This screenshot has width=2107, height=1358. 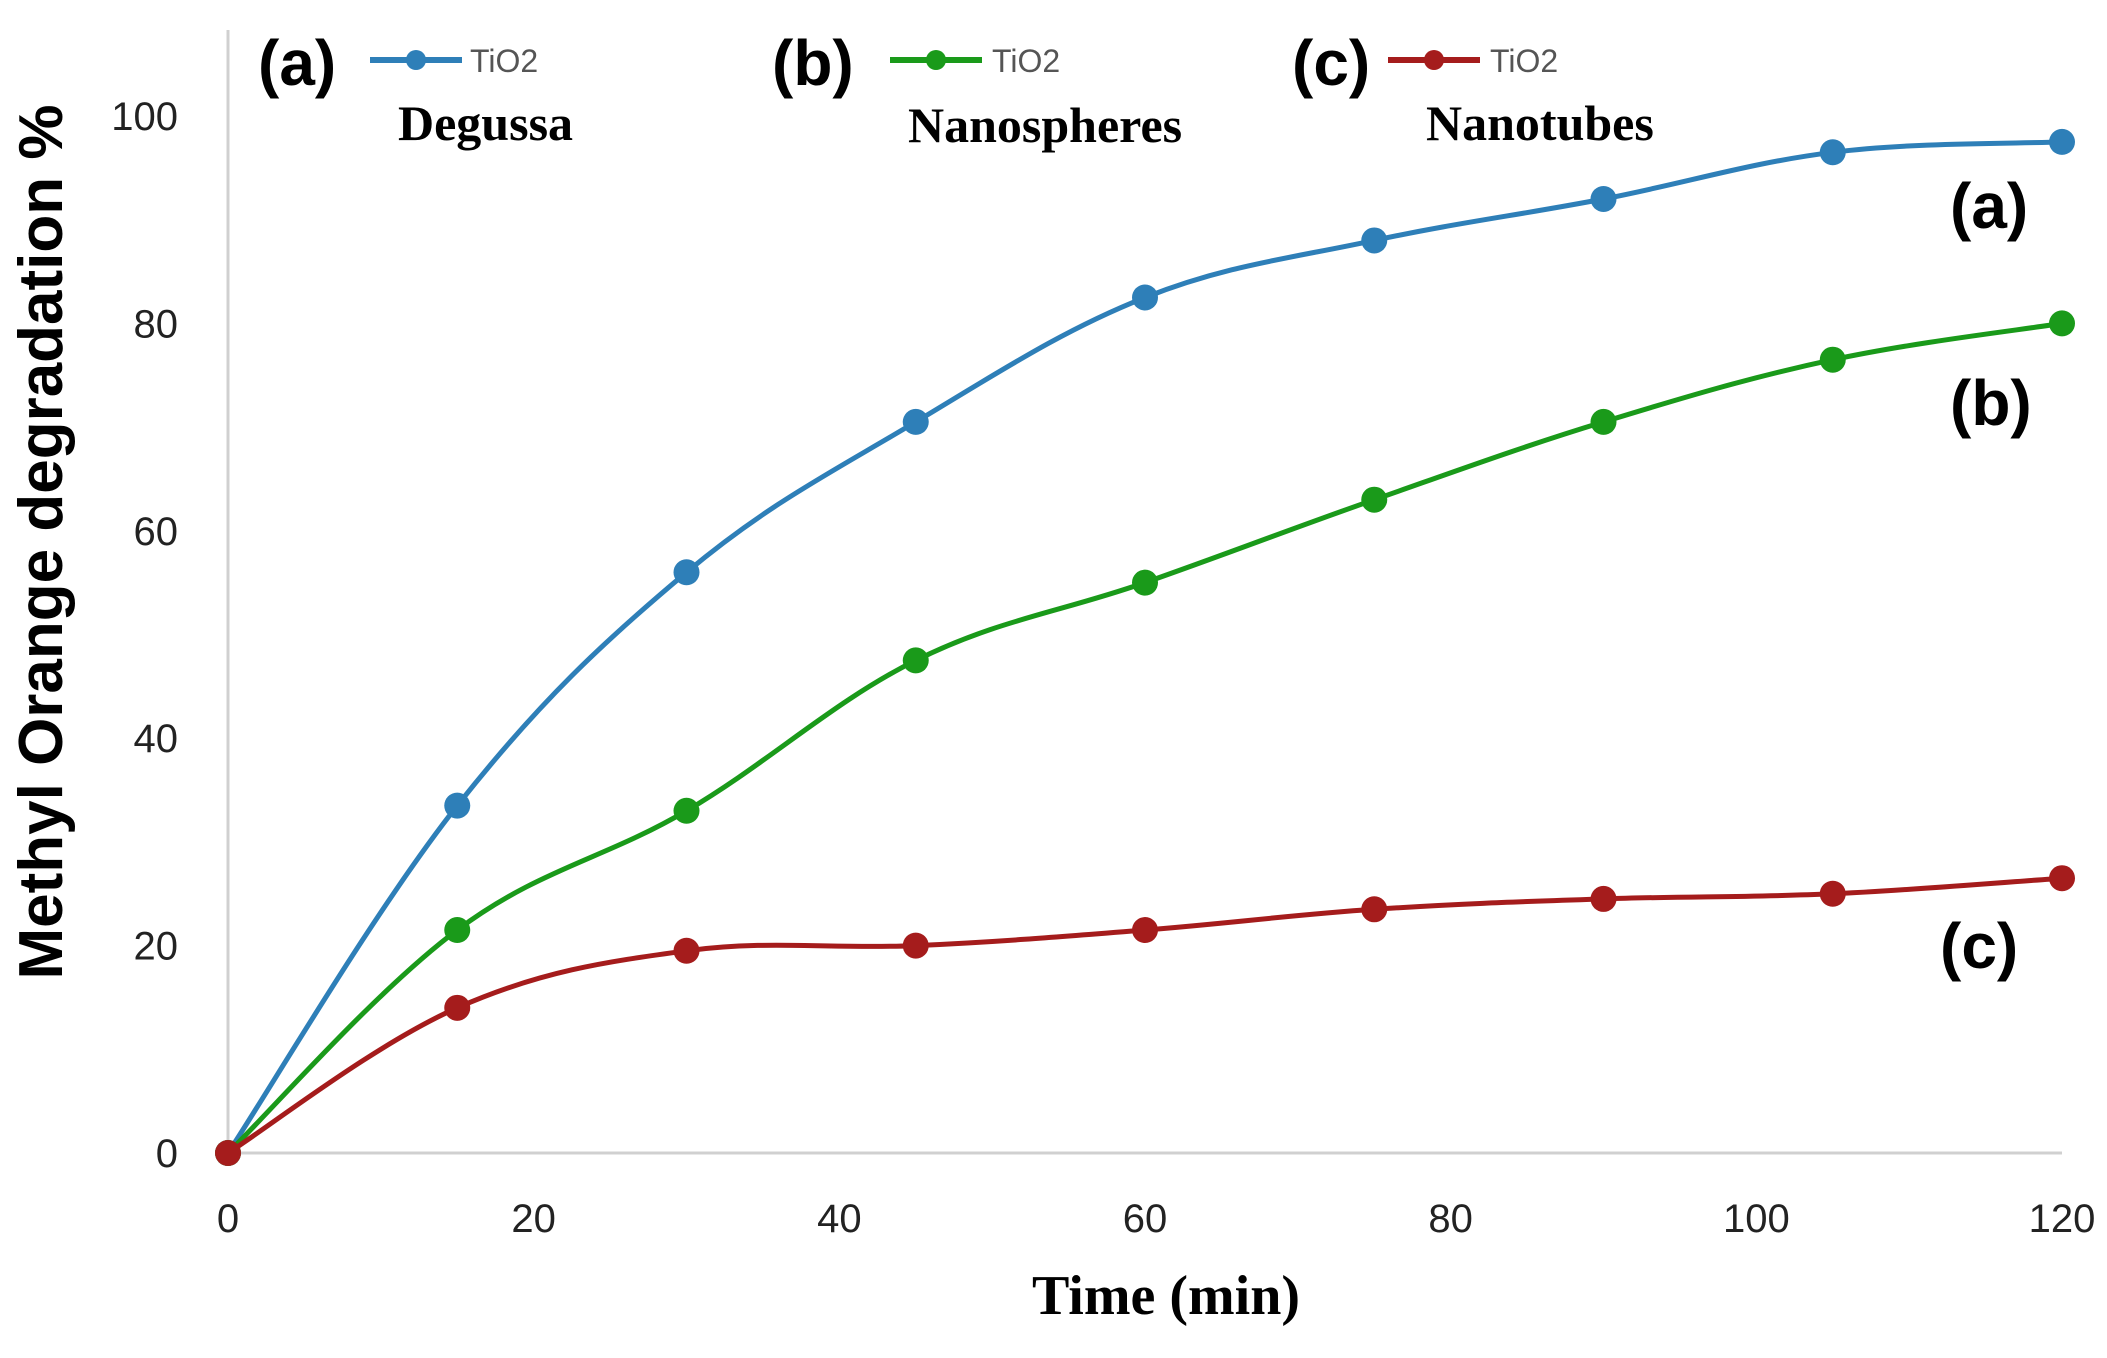 I want to click on legend-sub-c: Nanotubes, so click(x=1540, y=123).